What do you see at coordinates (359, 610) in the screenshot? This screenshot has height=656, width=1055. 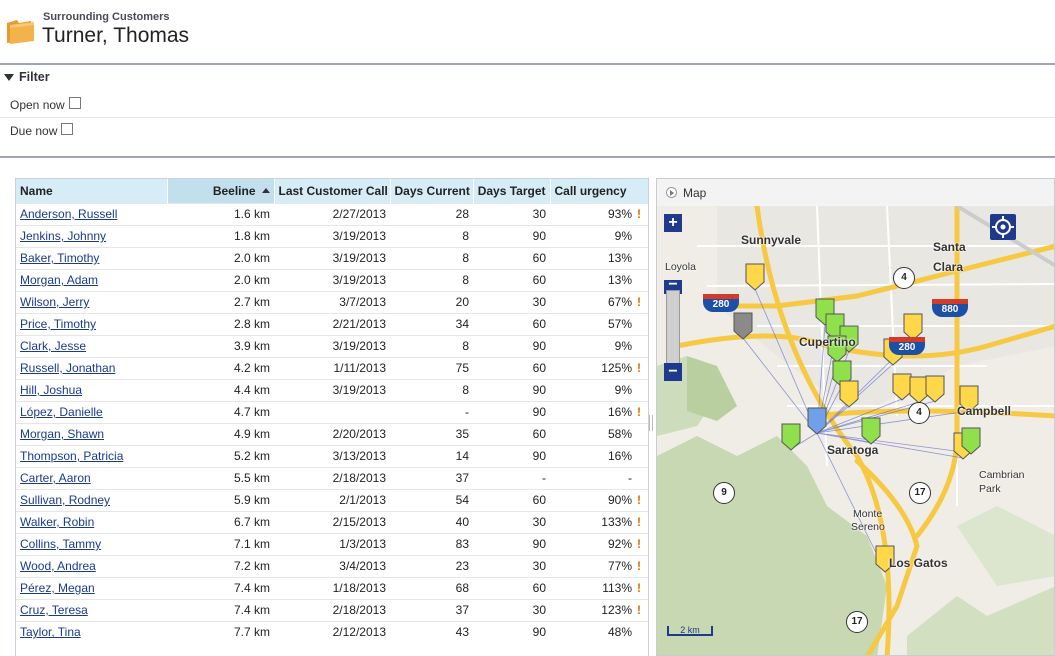 I see `last-call-cell: 2/18/2013` at bounding box center [359, 610].